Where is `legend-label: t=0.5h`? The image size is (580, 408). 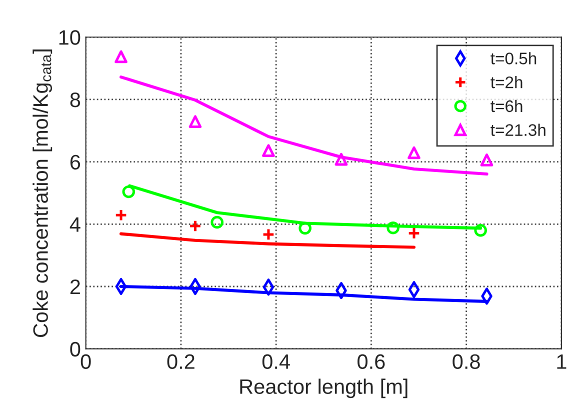
legend-label: t=0.5h is located at coordinates (513, 58).